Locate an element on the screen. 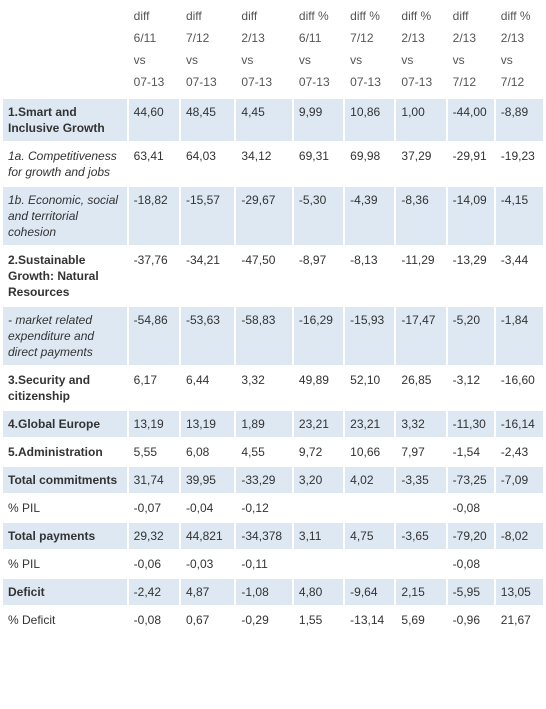 This screenshot has width=546, height=709. column-header: diff 6/11 vs 07-13 is located at coordinates (149, 49).